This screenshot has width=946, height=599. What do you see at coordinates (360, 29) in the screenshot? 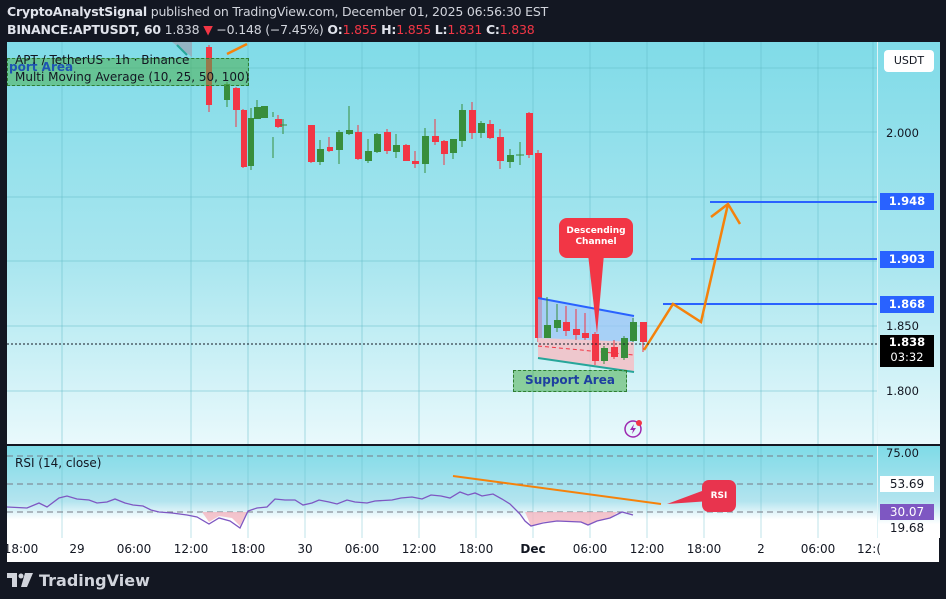
I see `open-value: 1.855` at bounding box center [360, 29].